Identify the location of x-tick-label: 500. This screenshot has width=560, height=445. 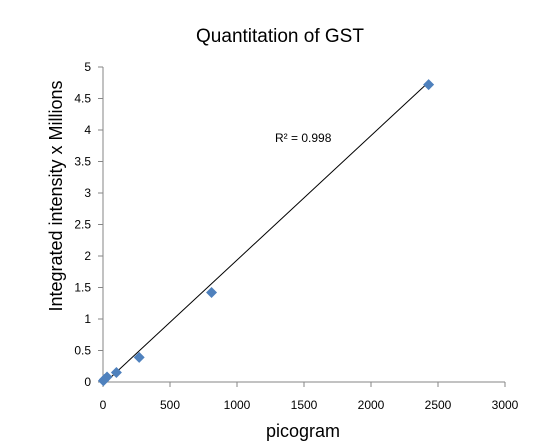
(170, 405).